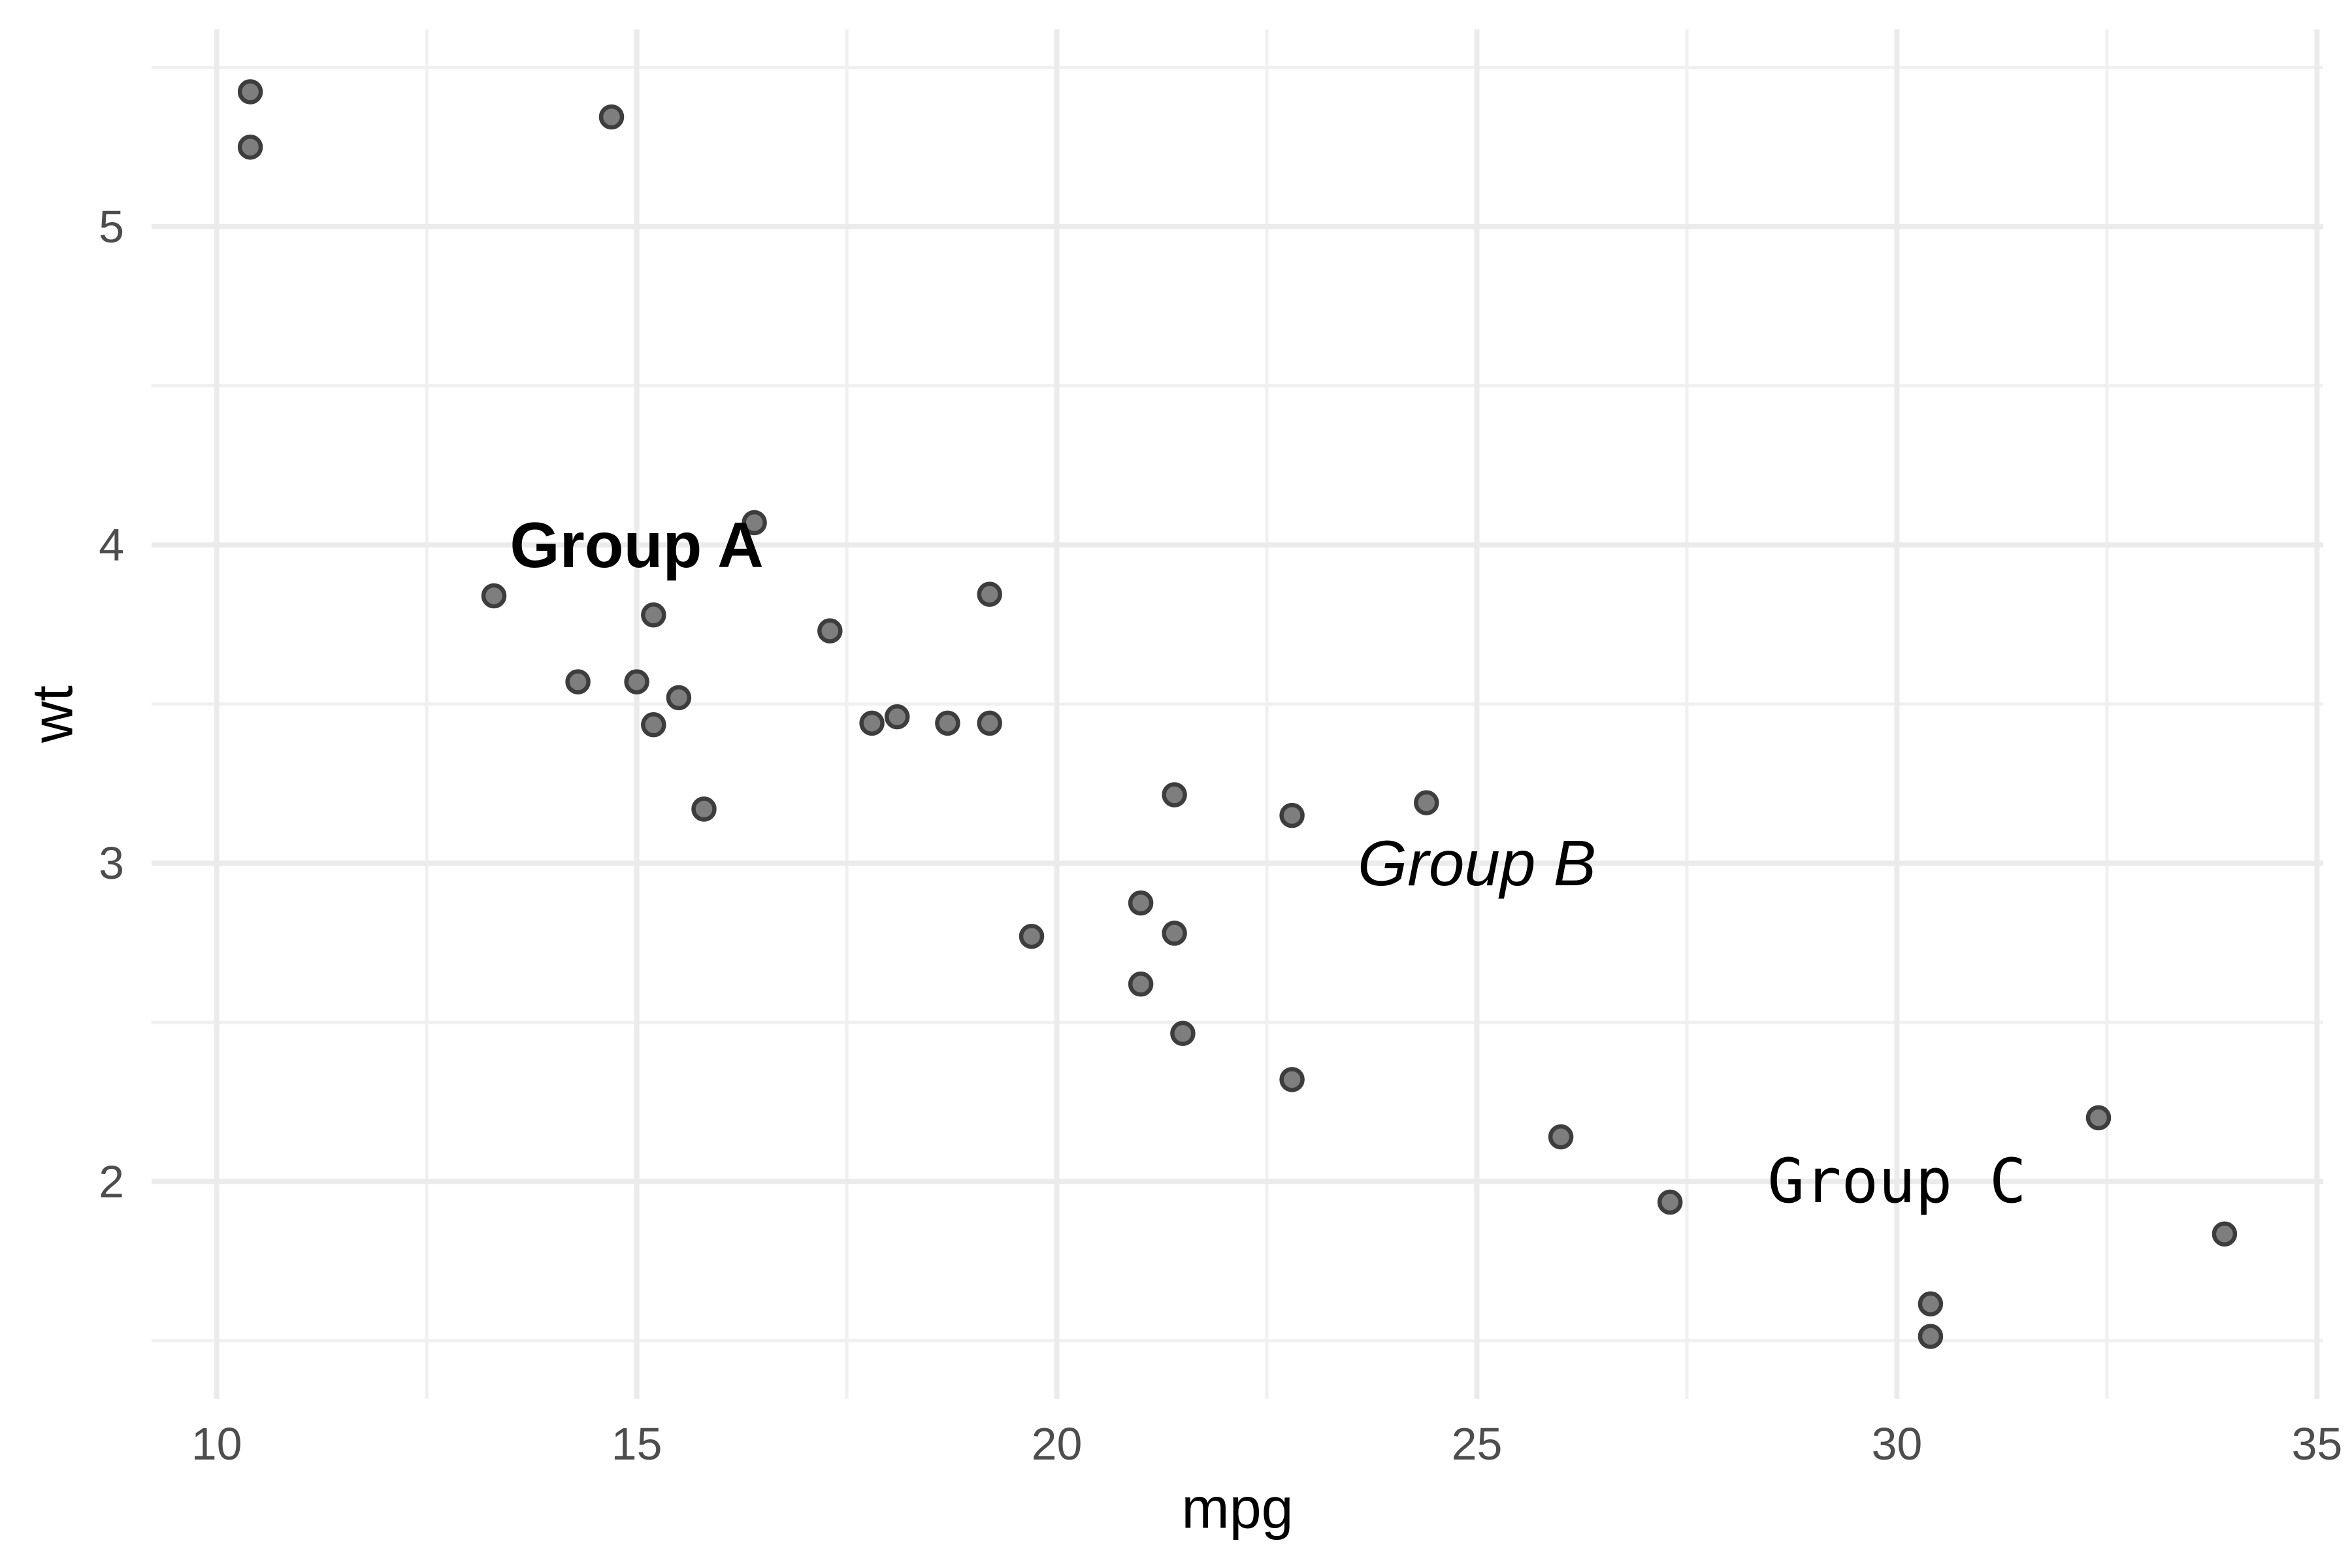  I want to click on y-axis-title: wt, so click(52, 714).